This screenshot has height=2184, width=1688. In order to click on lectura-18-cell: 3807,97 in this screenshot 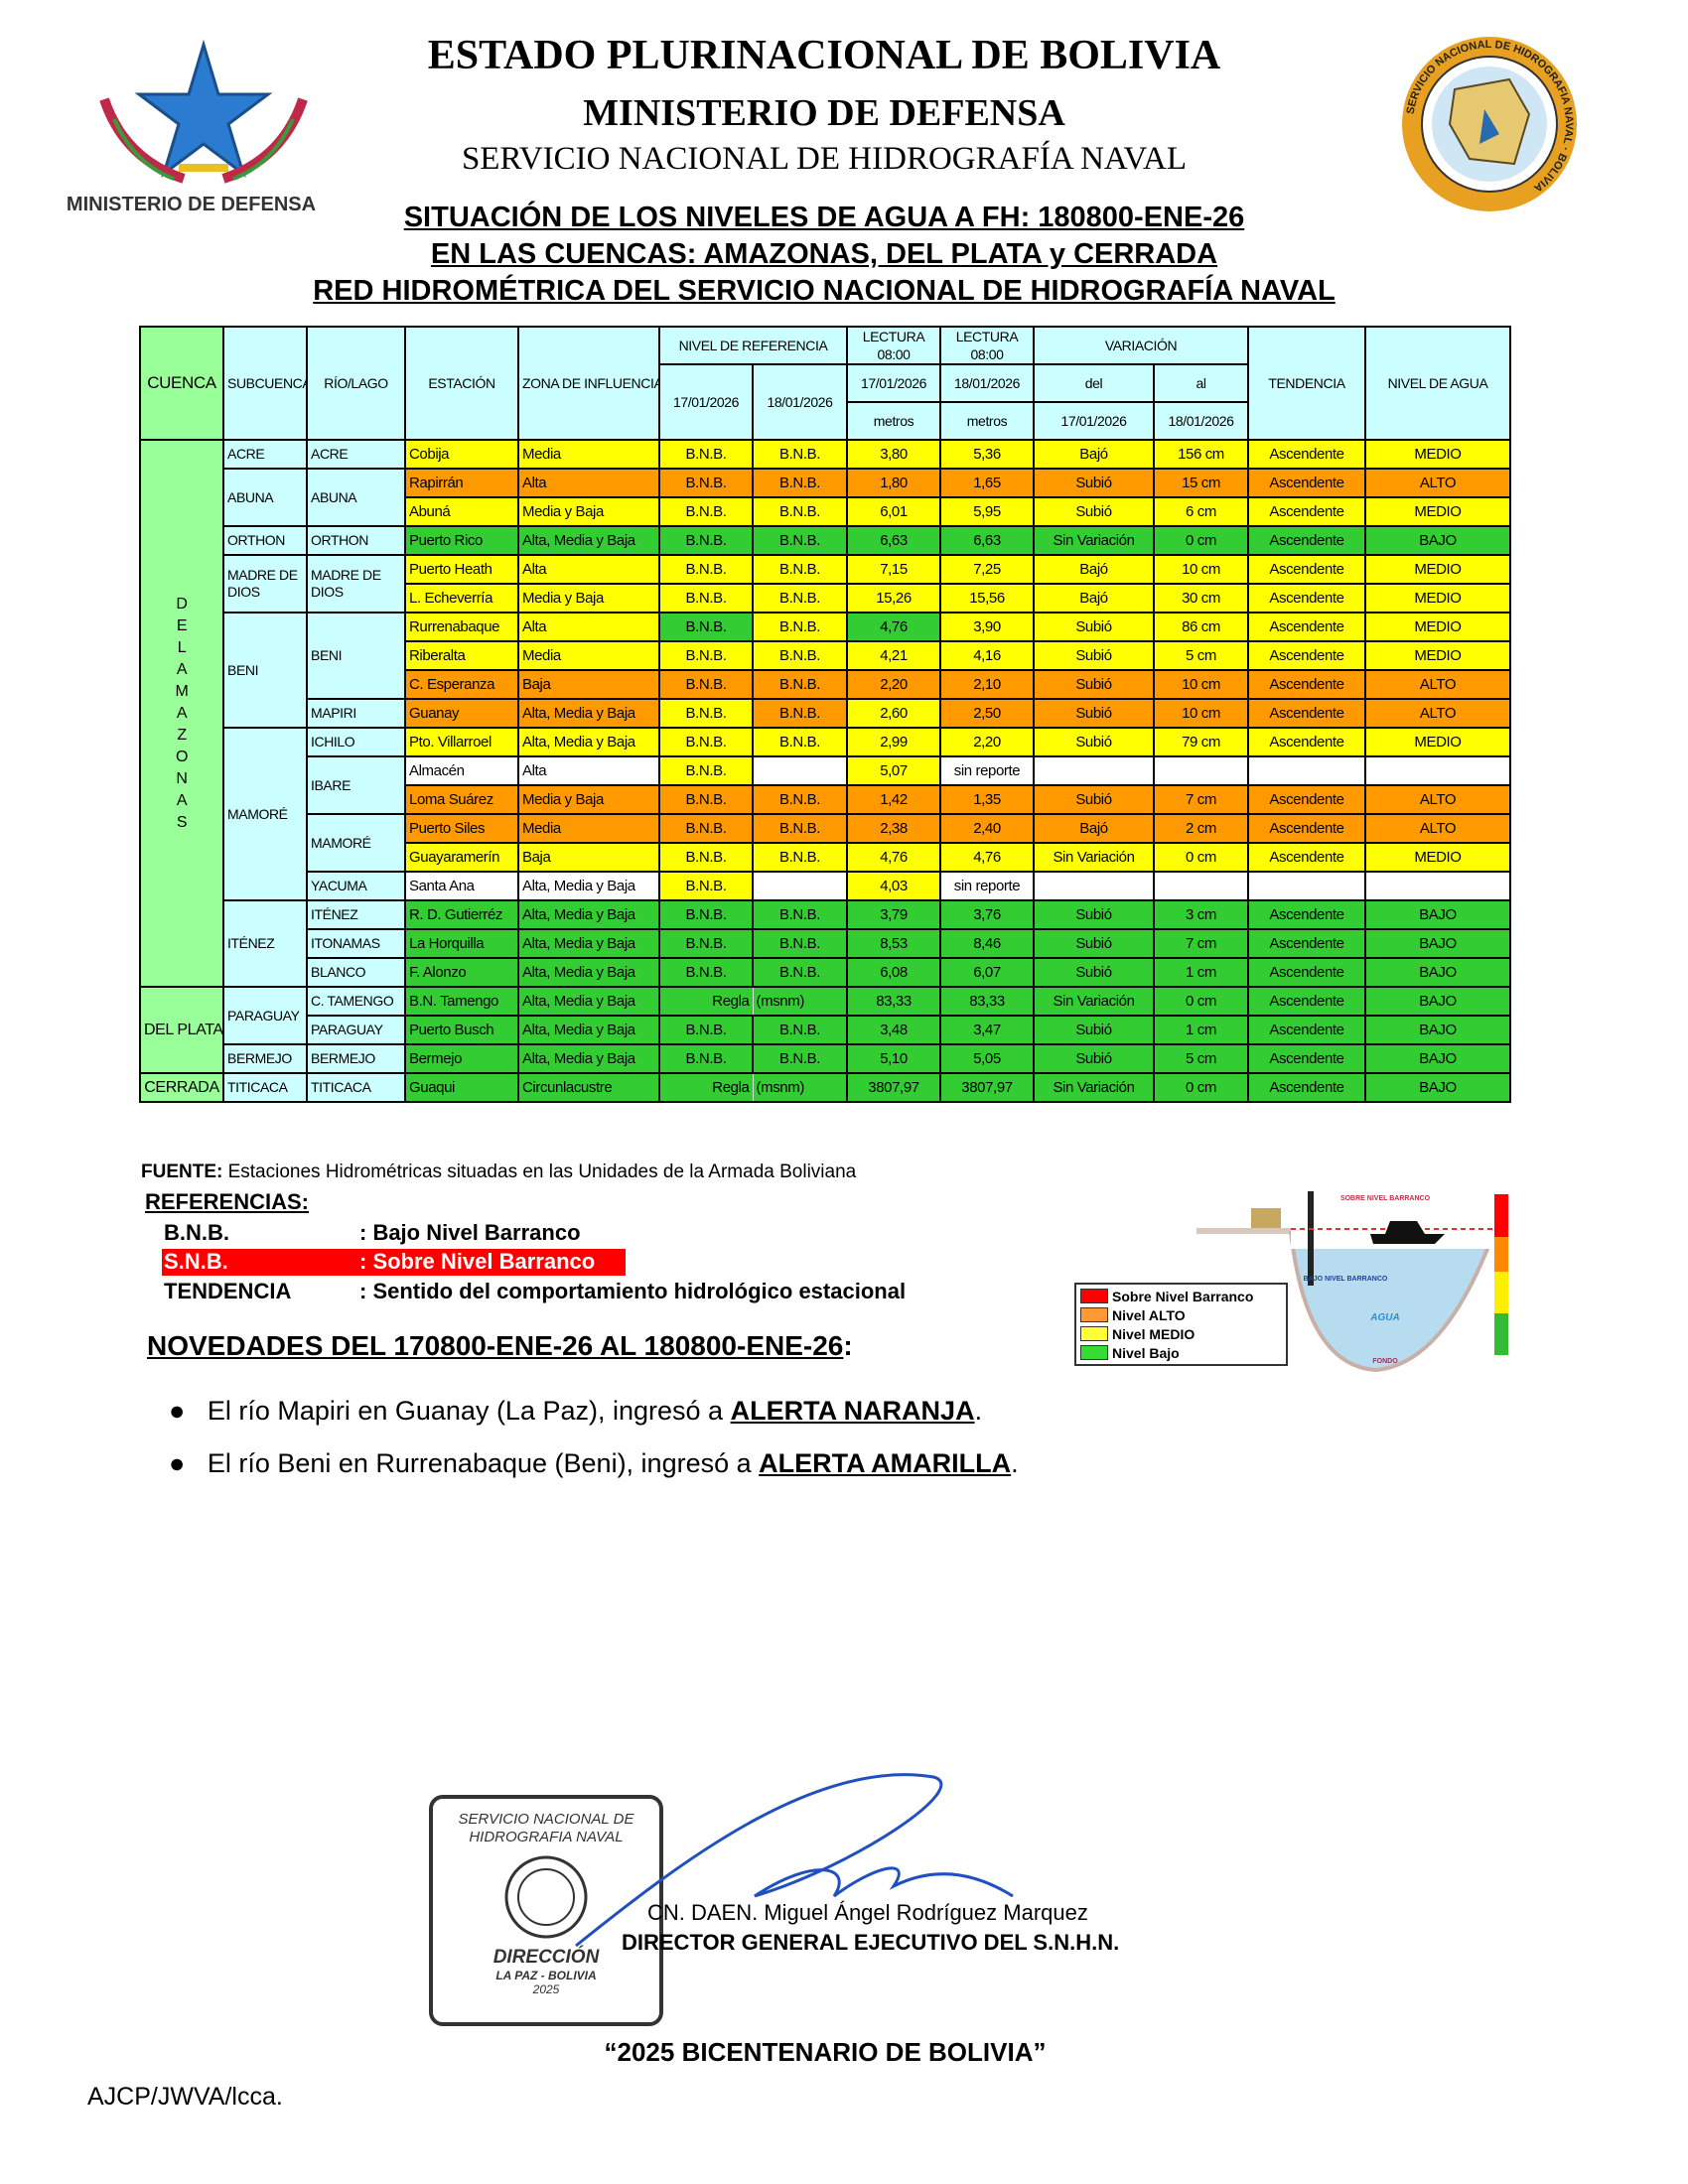, I will do `click(987, 1087)`.